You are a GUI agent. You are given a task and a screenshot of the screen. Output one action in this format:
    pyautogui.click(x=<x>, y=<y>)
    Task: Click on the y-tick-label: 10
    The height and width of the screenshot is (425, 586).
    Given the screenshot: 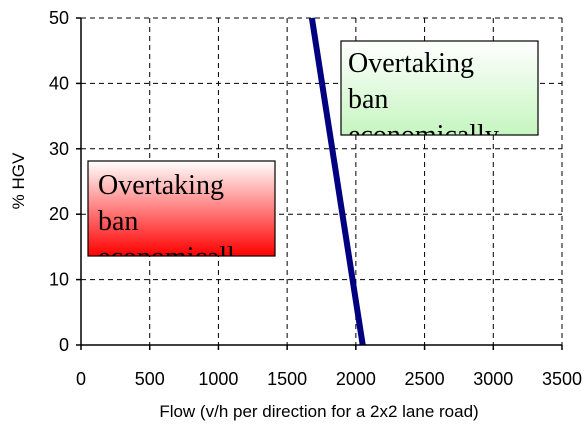 What is the action you would take?
    pyautogui.click(x=59, y=280)
    